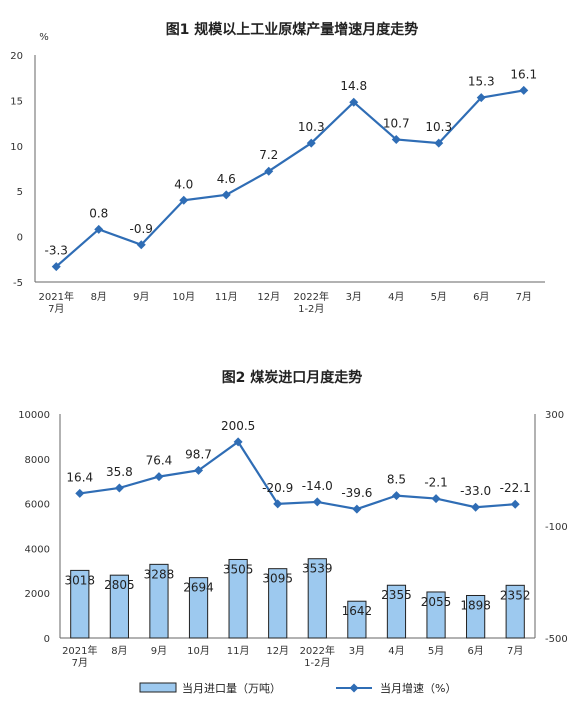 The height and width of the screenshot is (714, 584). What do you see at coordinates (119, 585) in the screenshot?
I see `chart2-bar-label: 2805` at bounding box center [119, 585].